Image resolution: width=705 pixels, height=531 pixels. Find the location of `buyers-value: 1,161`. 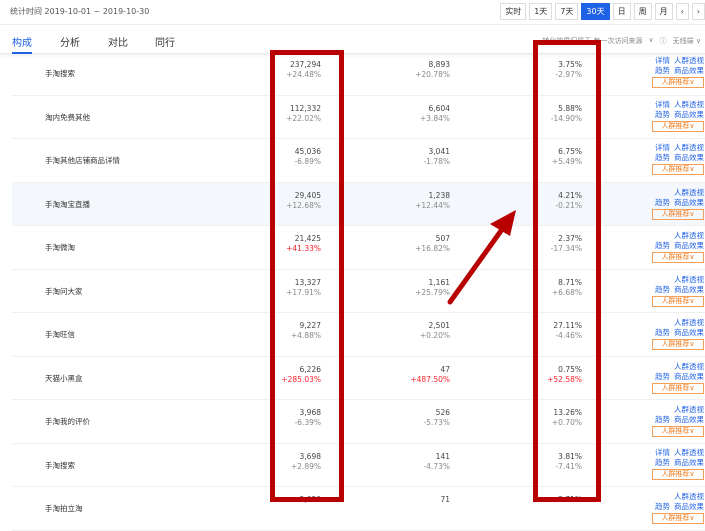

buyers-value: 1,161 is located at coordinates (439, 282).